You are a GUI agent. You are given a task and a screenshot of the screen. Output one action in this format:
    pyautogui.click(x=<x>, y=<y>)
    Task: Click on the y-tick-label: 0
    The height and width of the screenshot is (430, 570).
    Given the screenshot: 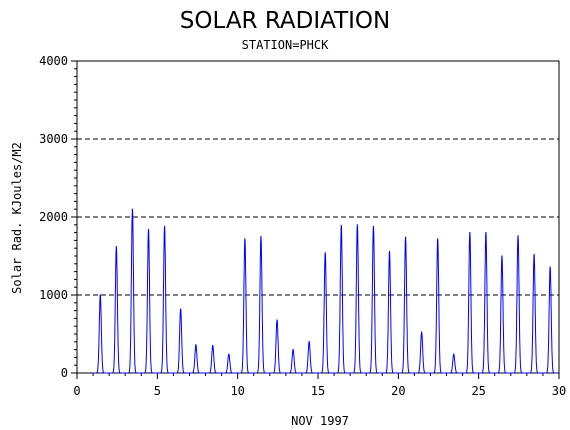 What is the action you would take?
    pyautogui.click(x=64, y=373)
    